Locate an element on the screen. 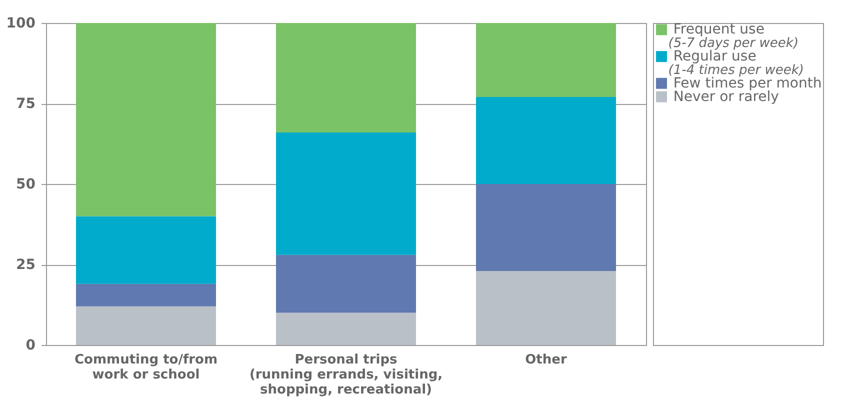  x-tick-label: Personal trips (running errands, visiting, shopping, recreational) is located at coordinates (346, 375).